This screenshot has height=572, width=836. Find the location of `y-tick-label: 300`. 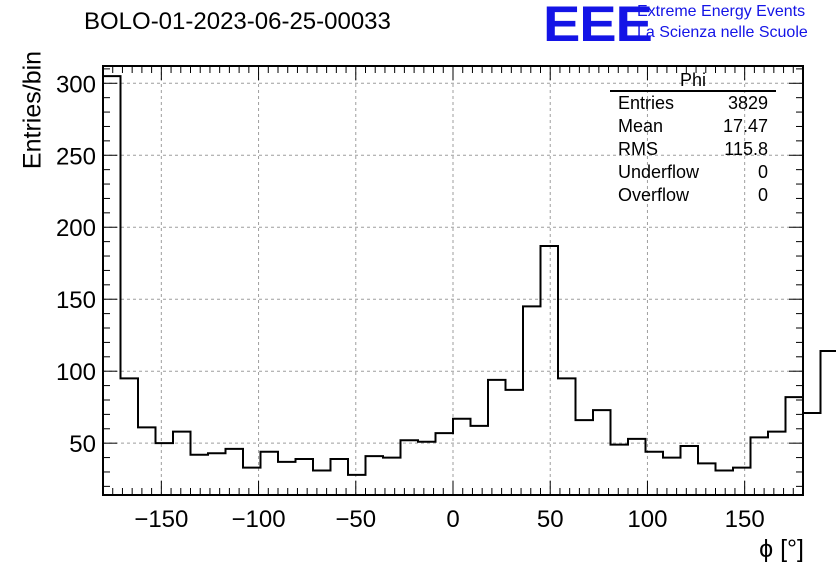

y-tick-label: 300 is located at coordinates (76, 84).